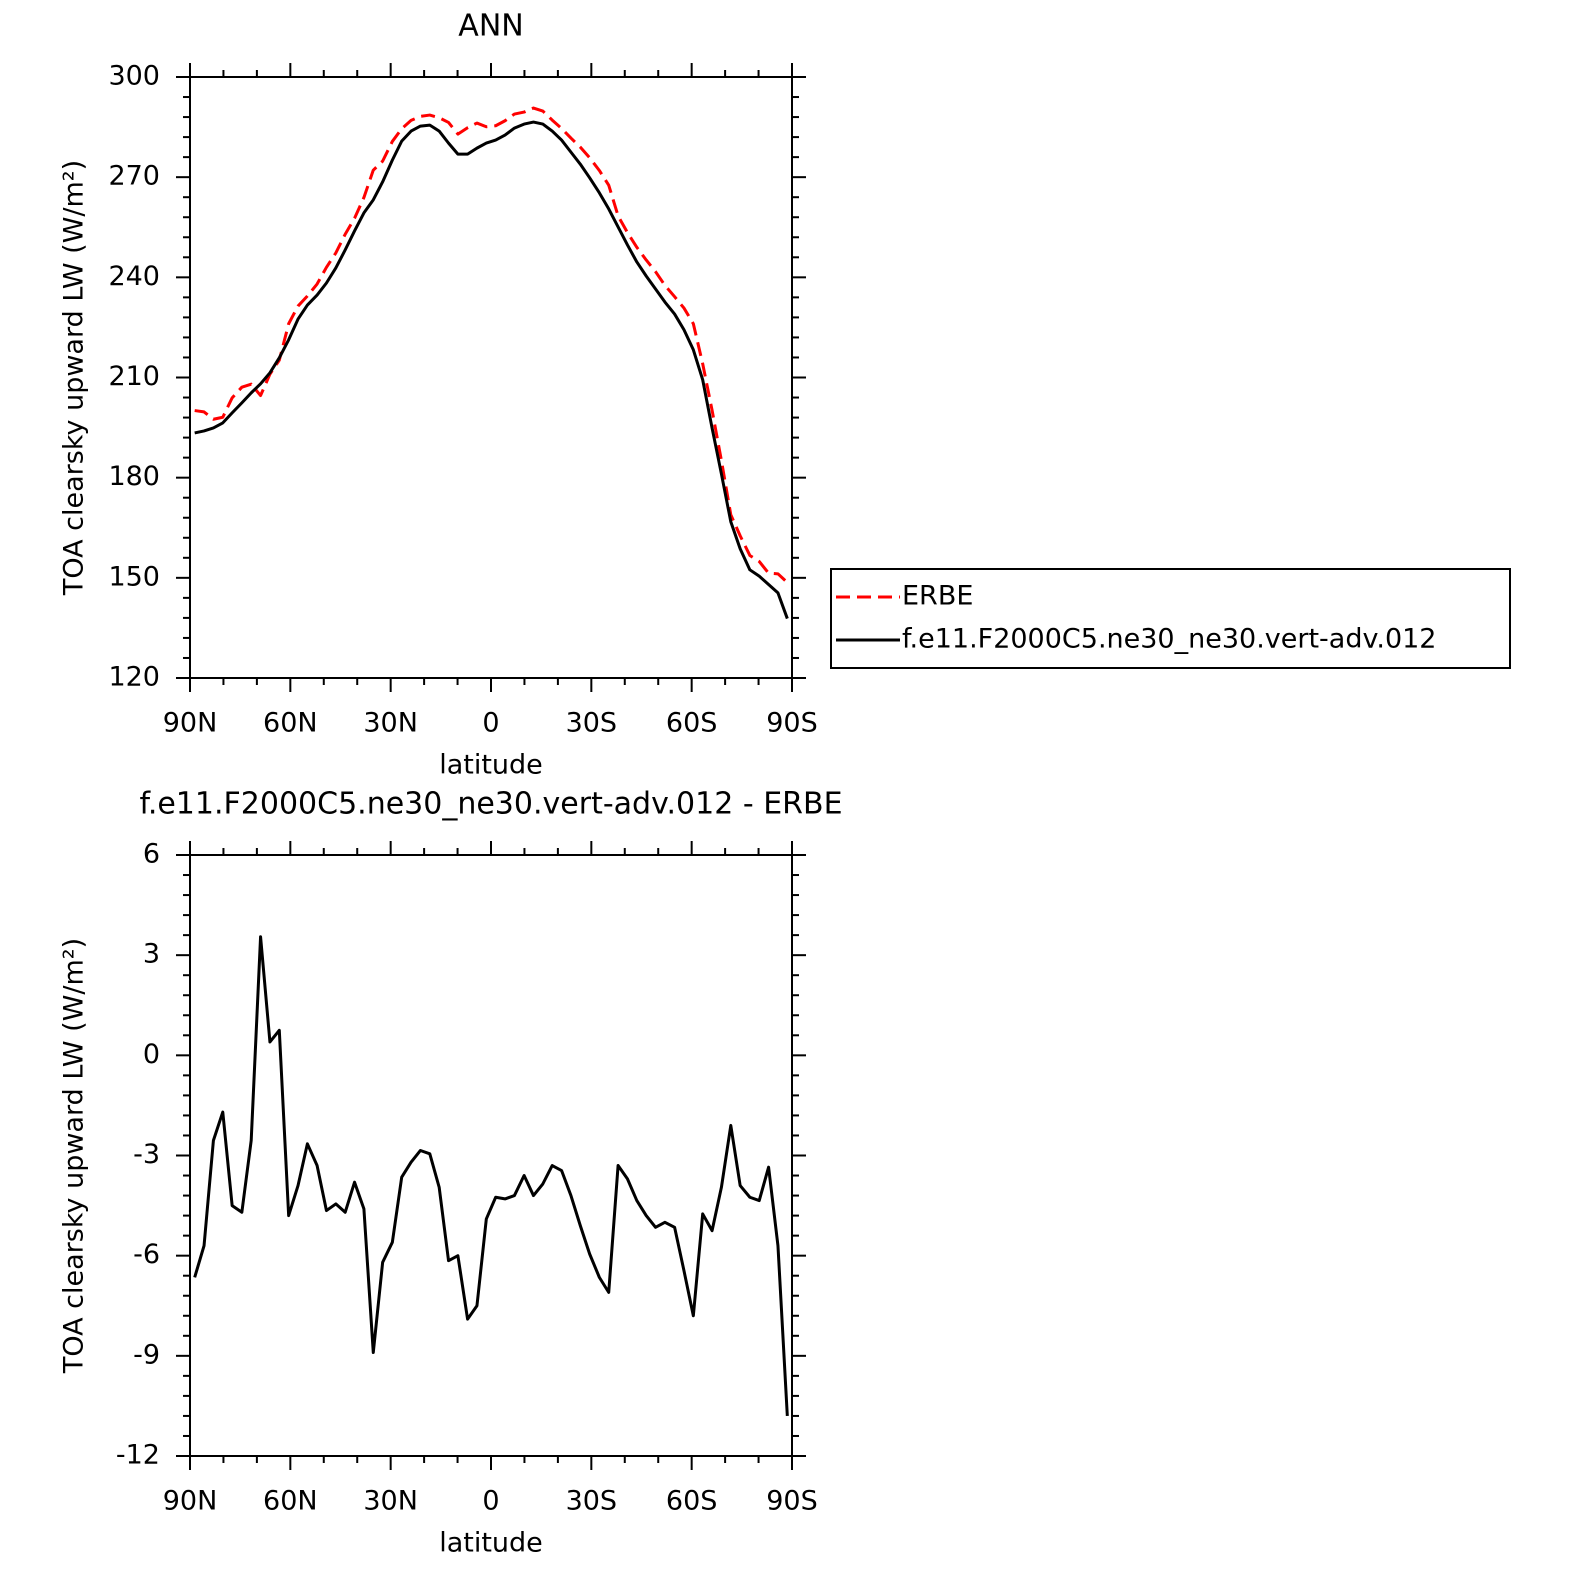 The width and height of the screenshot is (1594, 1591). Describe the element at coordinates (134, 677) in the screenshot. I see `y-tick-label: 120` at that location.